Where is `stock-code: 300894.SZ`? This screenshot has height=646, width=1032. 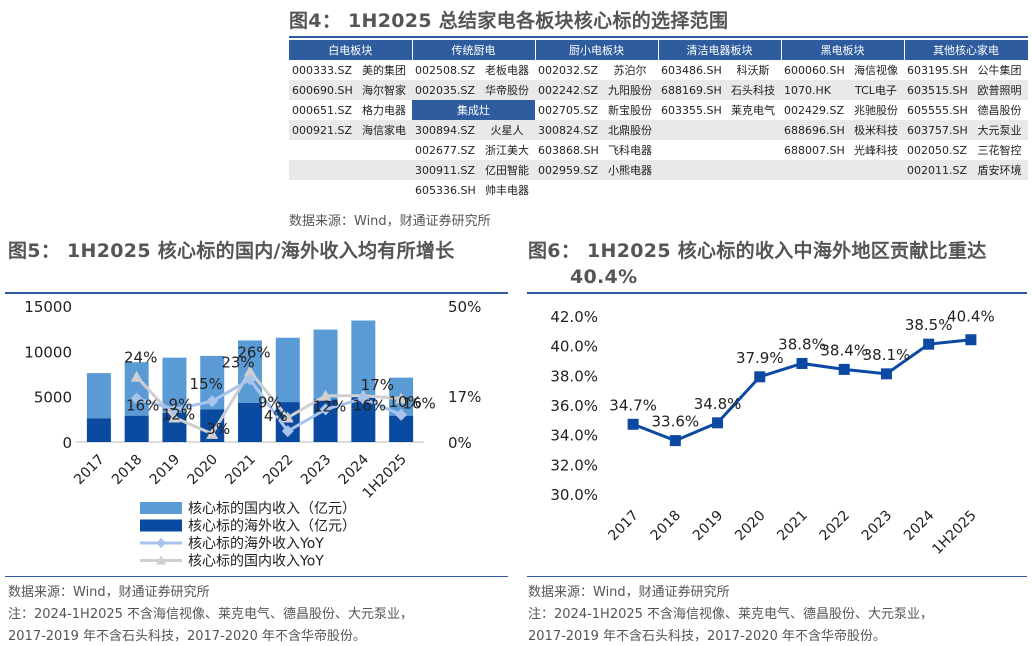 stock-code: 300894.SZ is located at coordinates (445, 130).